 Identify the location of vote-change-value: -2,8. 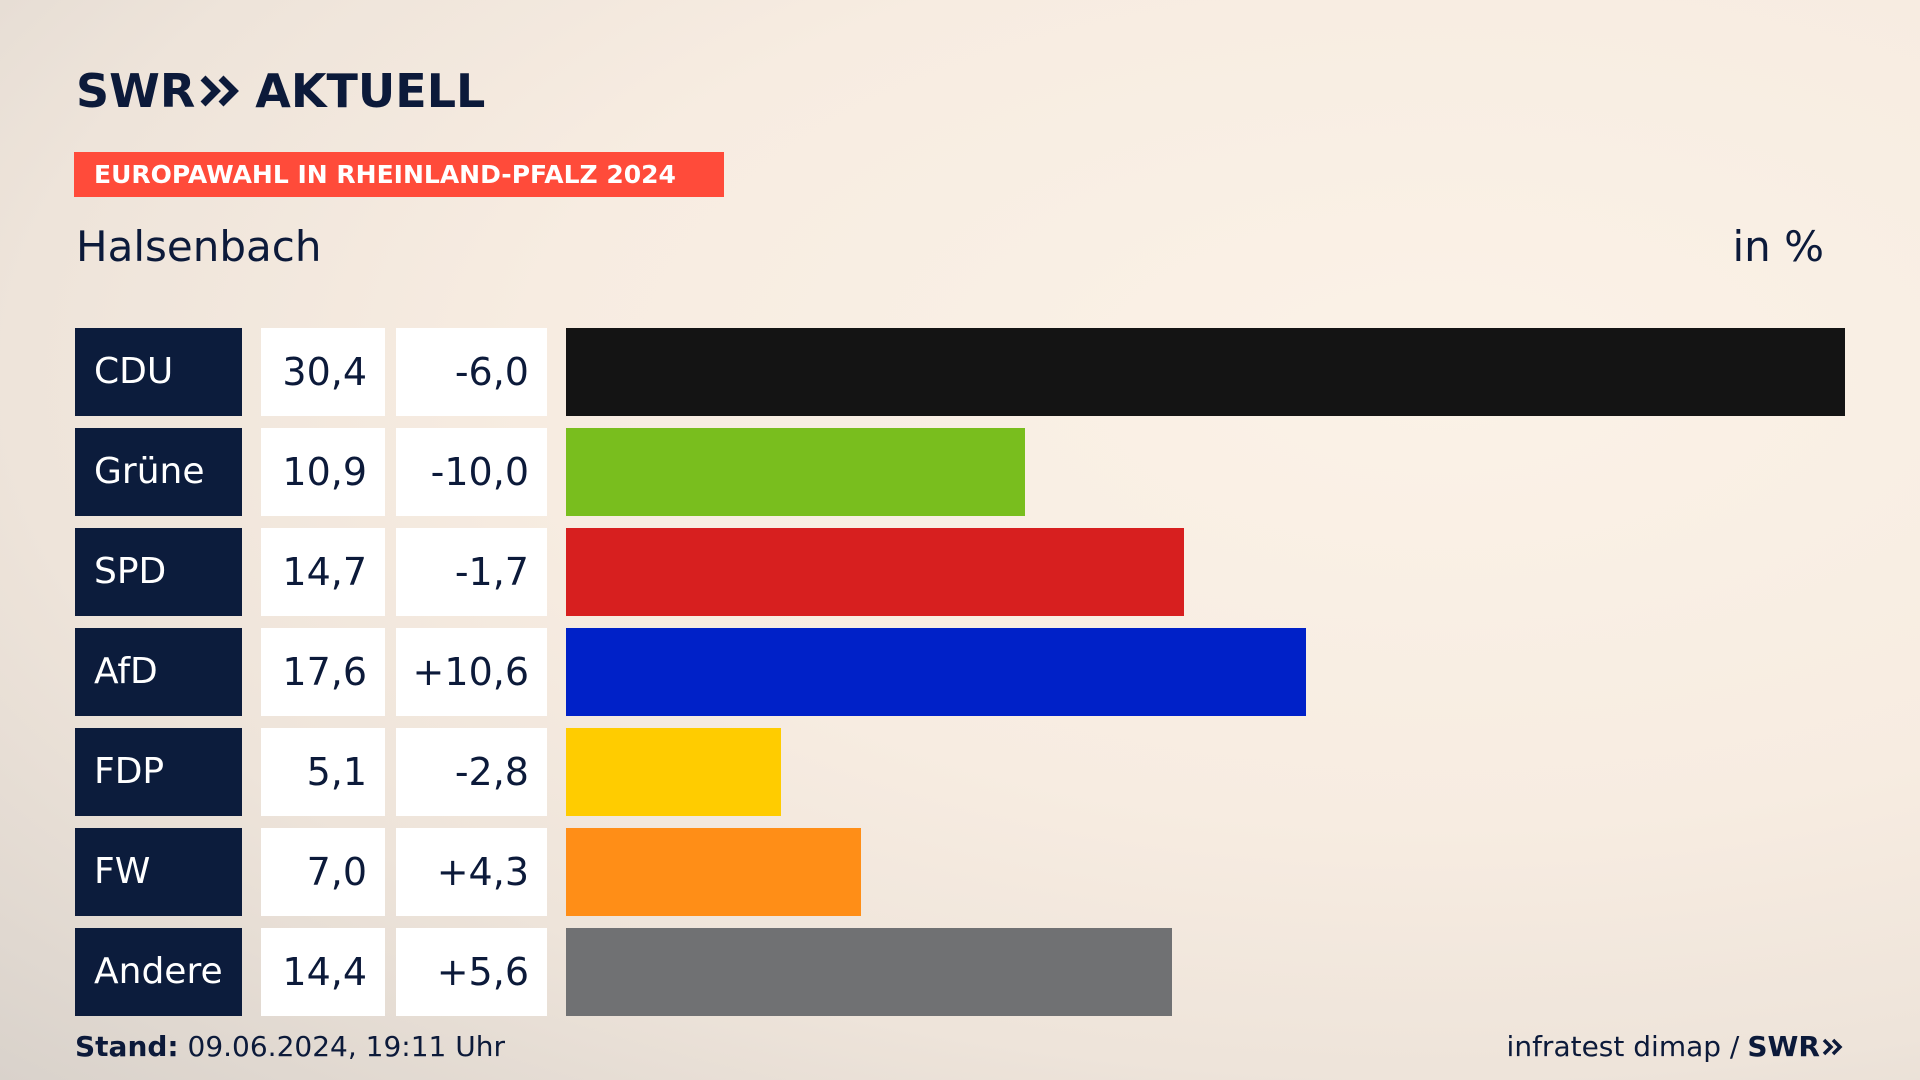
(471, 772).